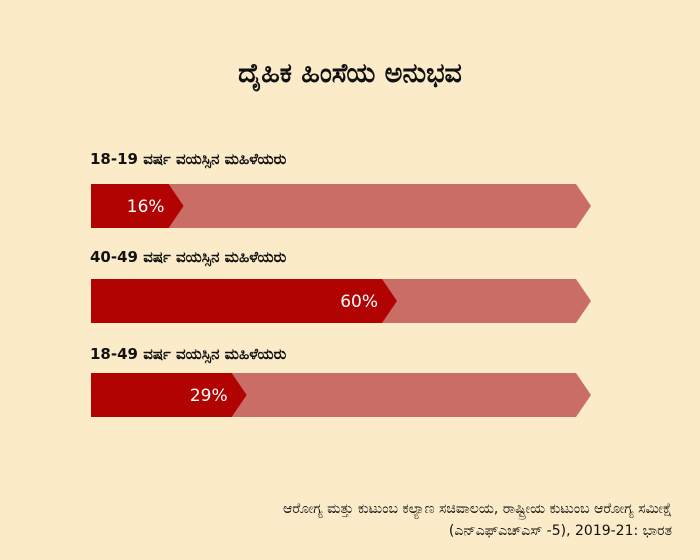 The height and width of the screenshot is (560, 700). What do you see at coordinates (209, 396) in the screenshot?
I see `bar-value-label: 29%` at bounding box center [209, 396].